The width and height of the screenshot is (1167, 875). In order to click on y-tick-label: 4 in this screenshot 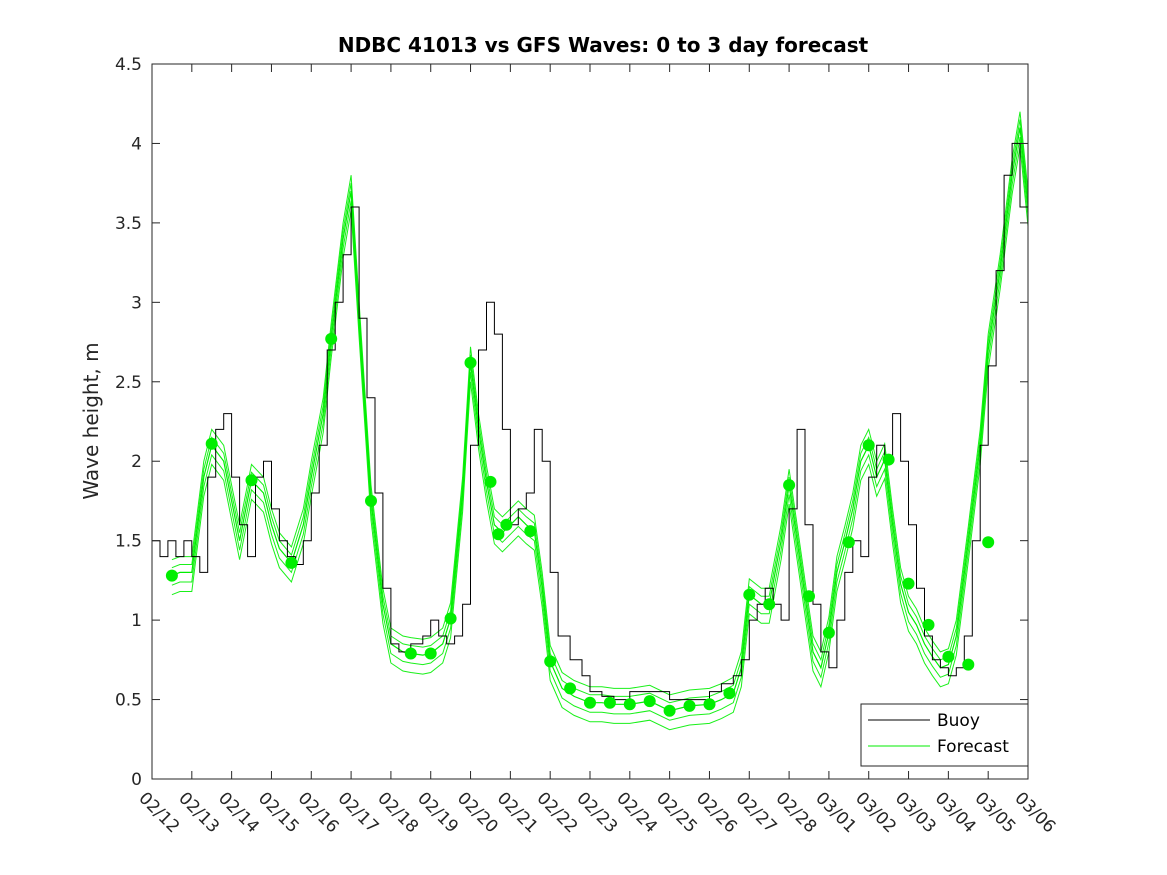, I will do `click(136, 144)`.